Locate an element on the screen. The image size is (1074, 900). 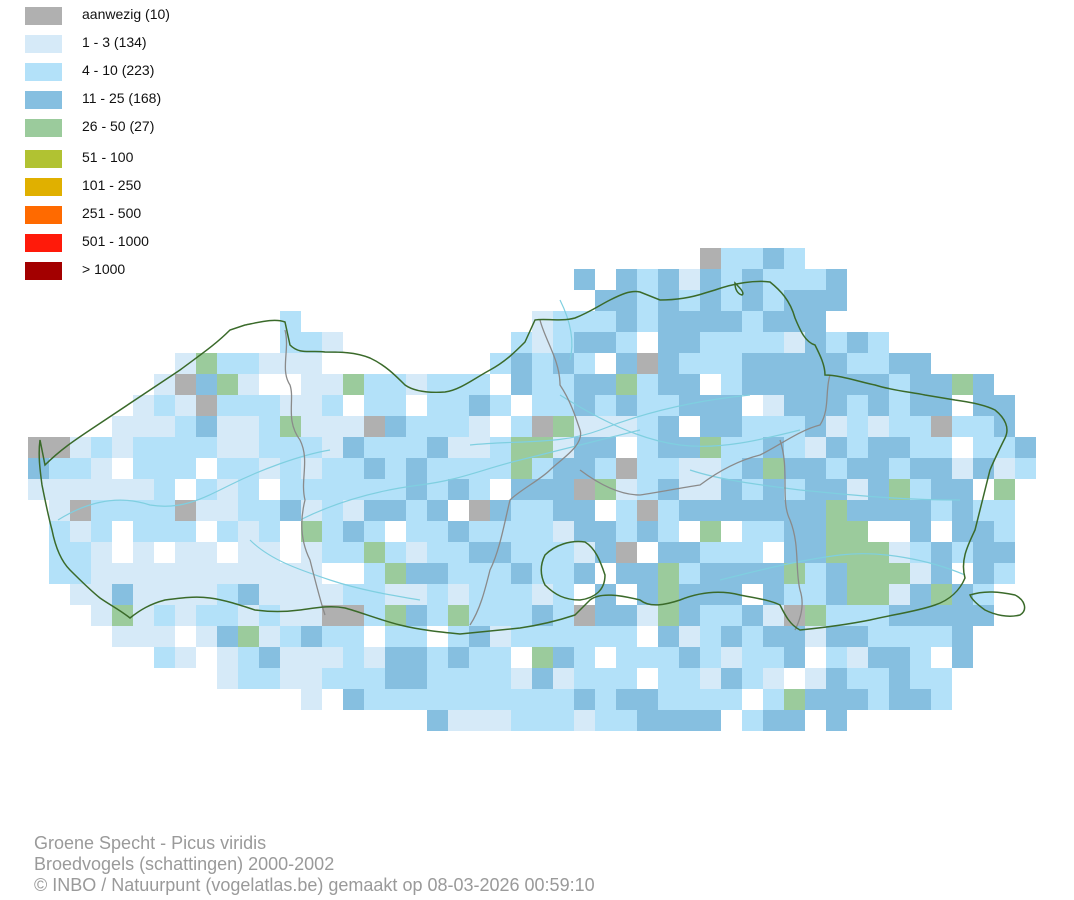
legend-label: 11 - 25 (168) is located at coordinates (122, 98).